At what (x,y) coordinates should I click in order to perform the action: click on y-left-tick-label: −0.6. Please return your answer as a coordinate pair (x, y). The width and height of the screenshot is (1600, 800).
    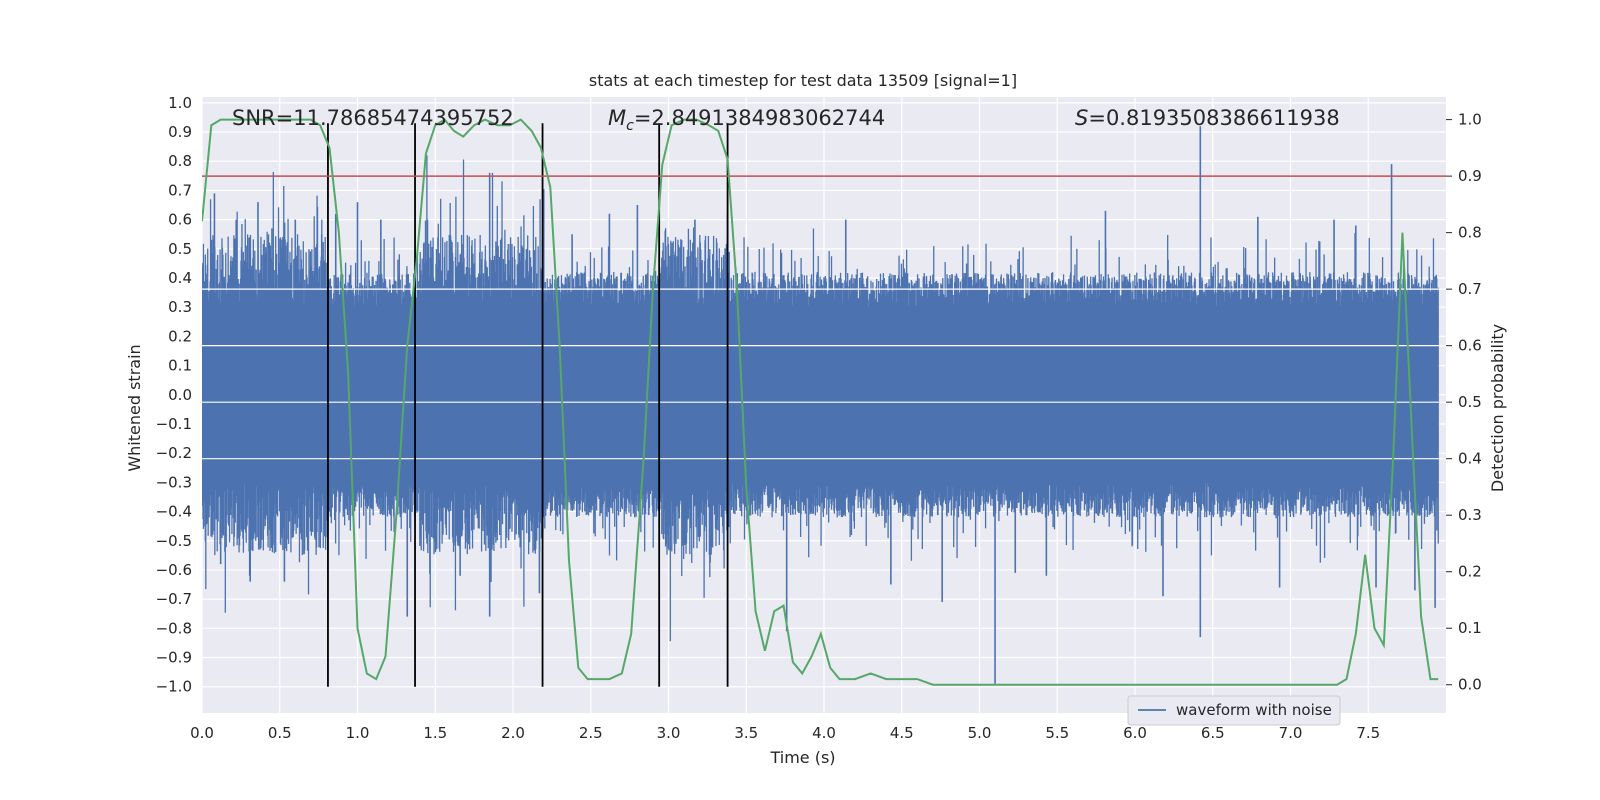
    Looking at the image, I should click on (174, 570).